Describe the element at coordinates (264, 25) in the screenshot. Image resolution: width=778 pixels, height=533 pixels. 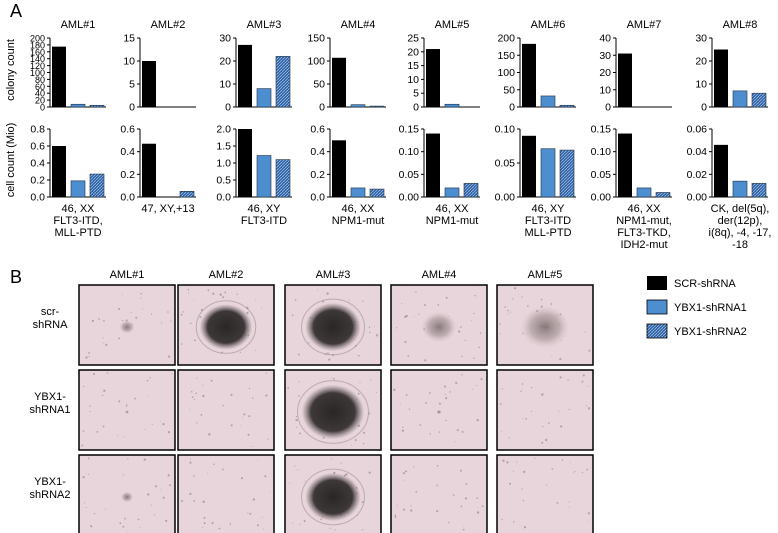
I see `sample-title: AML#3` at that location.